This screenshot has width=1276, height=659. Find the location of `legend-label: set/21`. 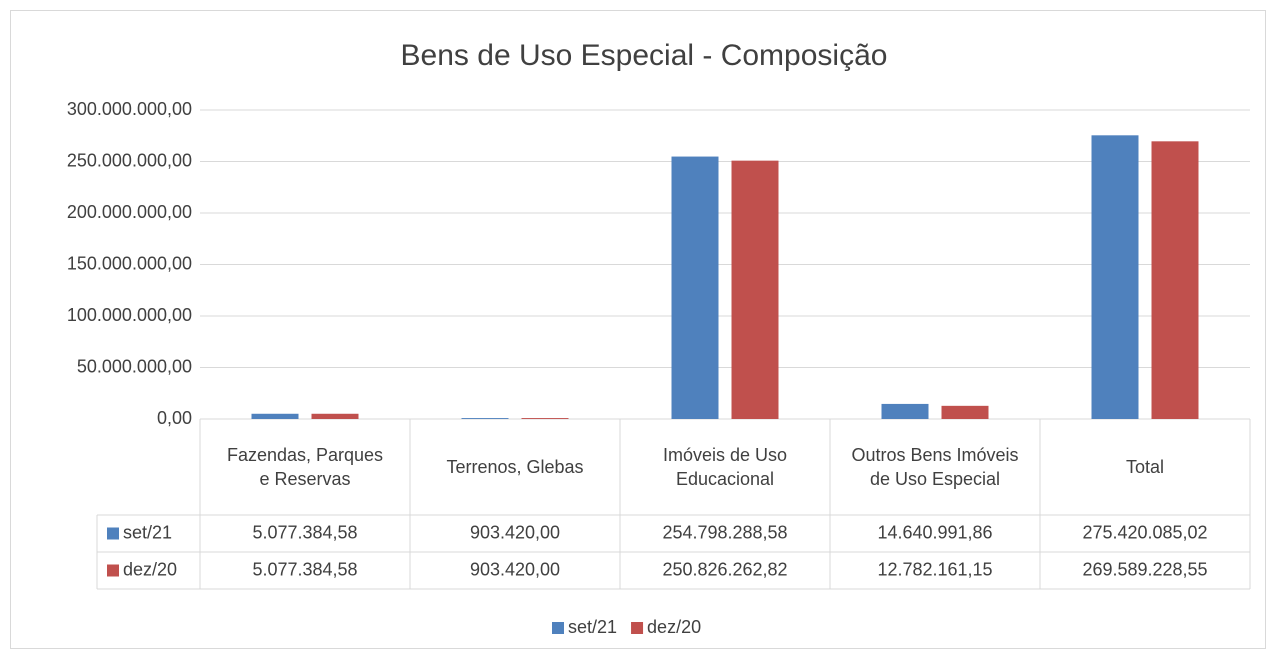

legend-label: set/21 is located at coordinates (592, 627).